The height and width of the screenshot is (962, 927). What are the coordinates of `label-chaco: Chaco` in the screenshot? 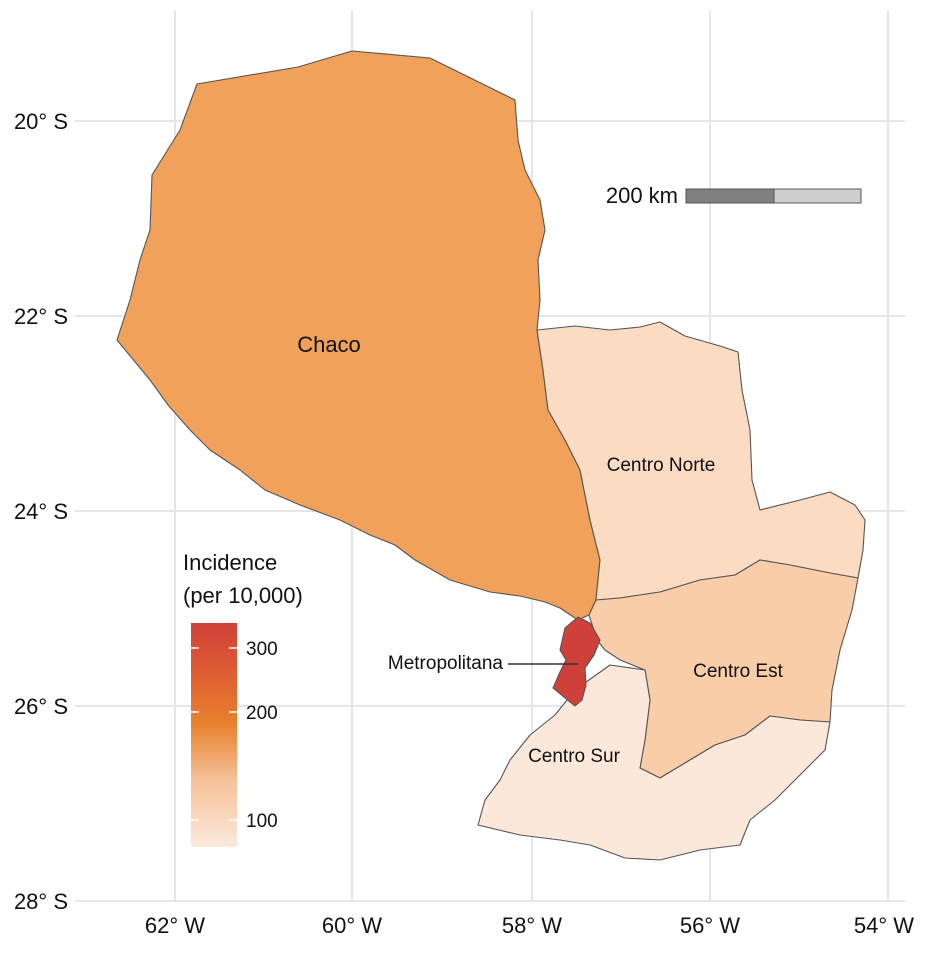 It's located at (329, 344).